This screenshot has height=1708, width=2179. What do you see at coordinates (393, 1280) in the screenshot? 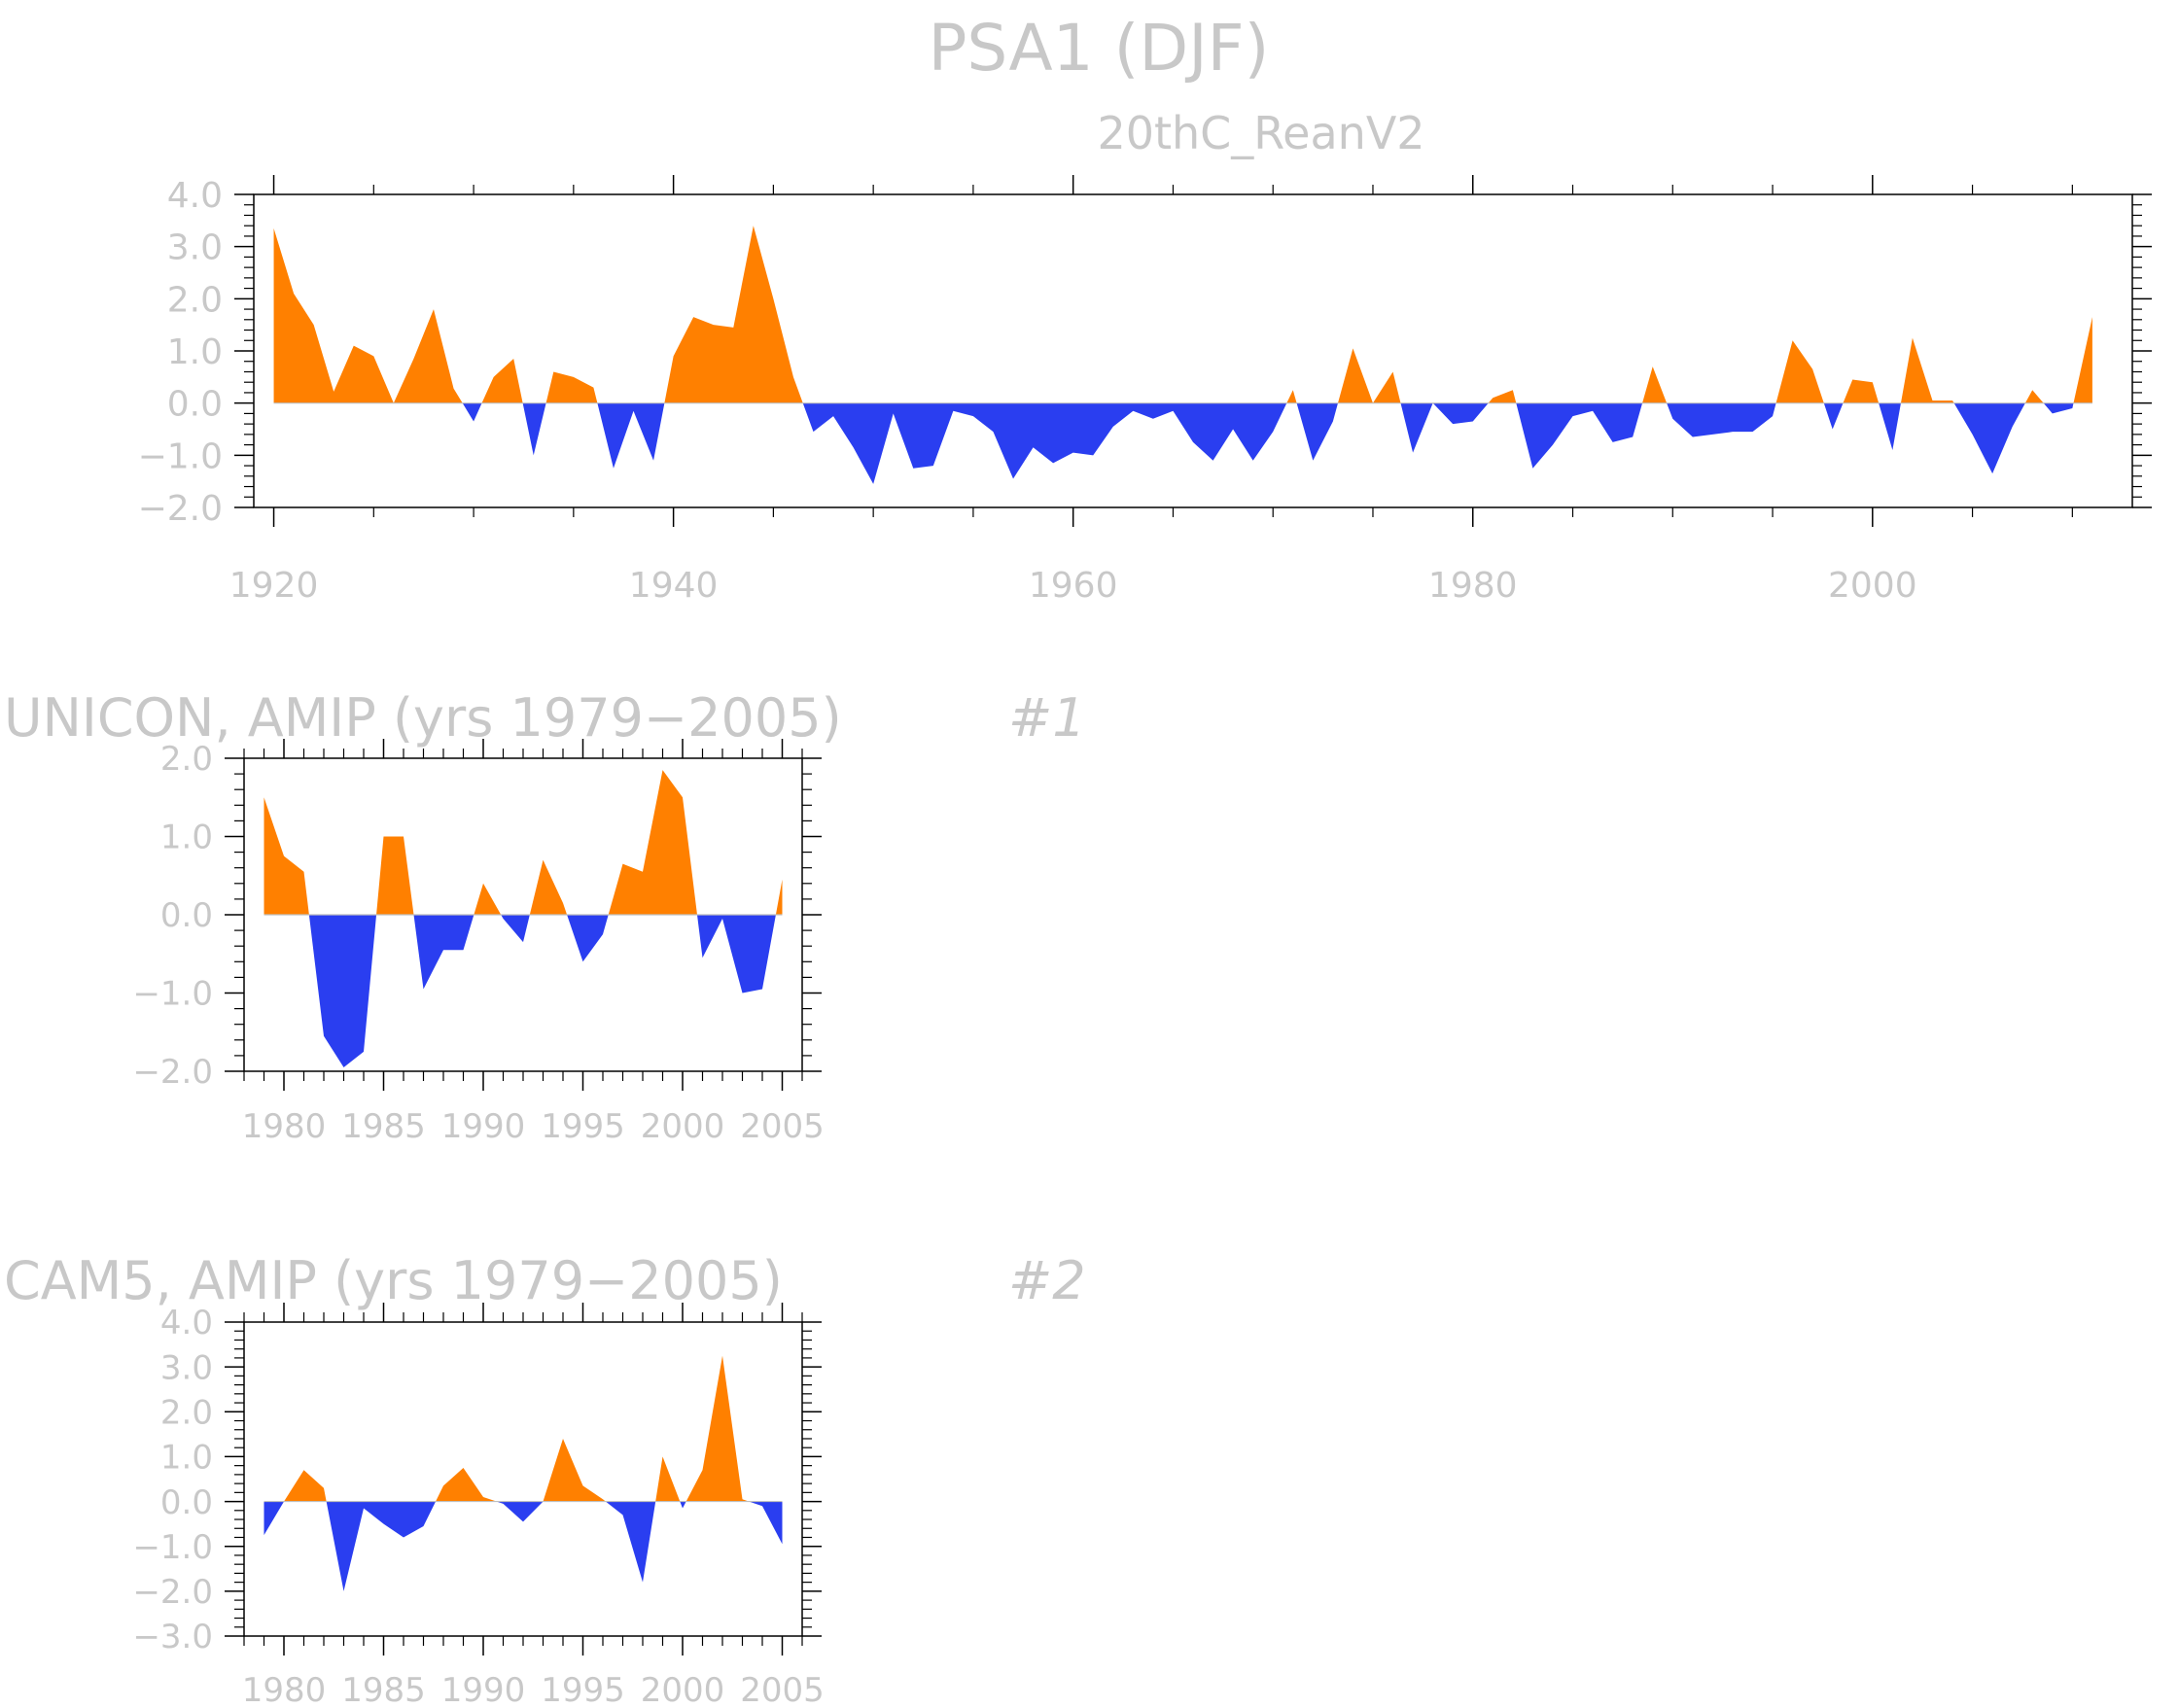
I see `panel-heading: CAM5, AMIP (yrs 1979−2005)` at bounding box center [393, 1280].